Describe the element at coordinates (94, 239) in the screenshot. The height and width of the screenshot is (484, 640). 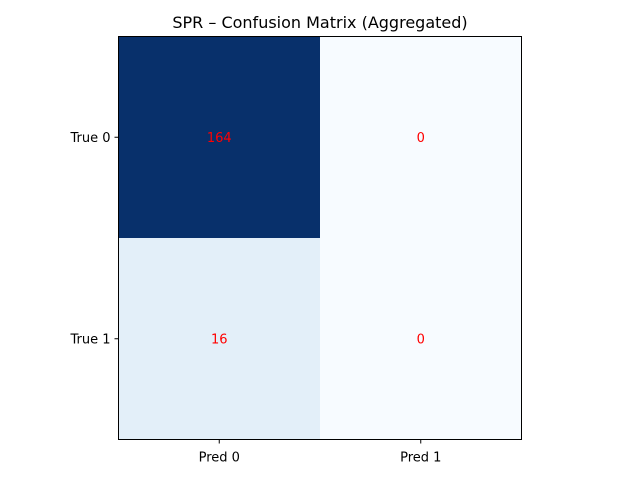
I see `y-axis-ticks: True 0 True 1` at that location.